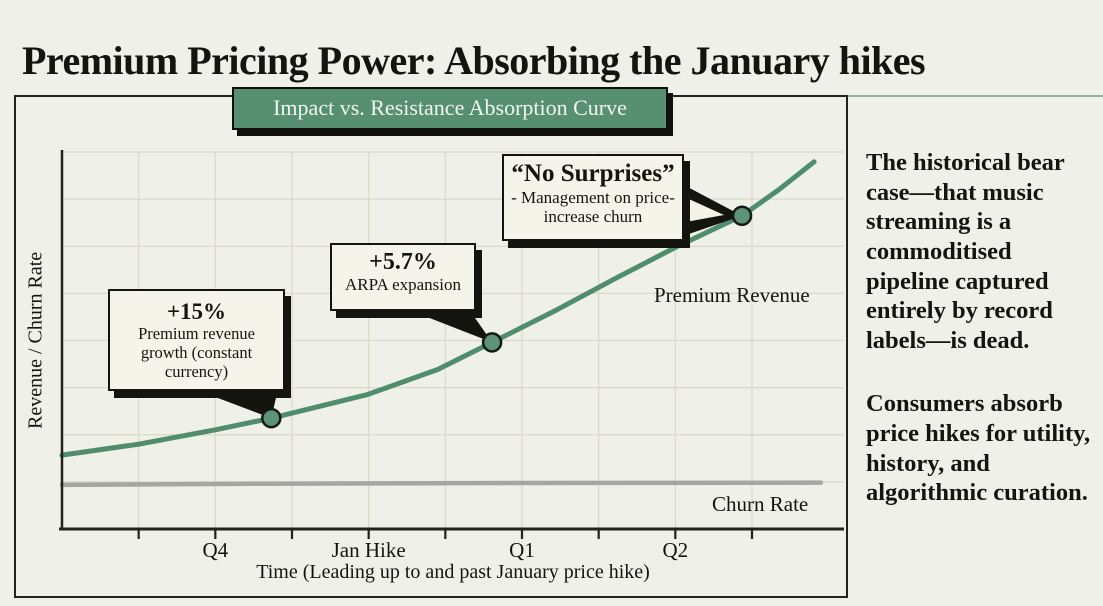 Image resolution: width=1103 pixels, height=606 pixels. I want to click on callout-arpa-expansion: +5.7% ARPA expansion, so click(403, 277).